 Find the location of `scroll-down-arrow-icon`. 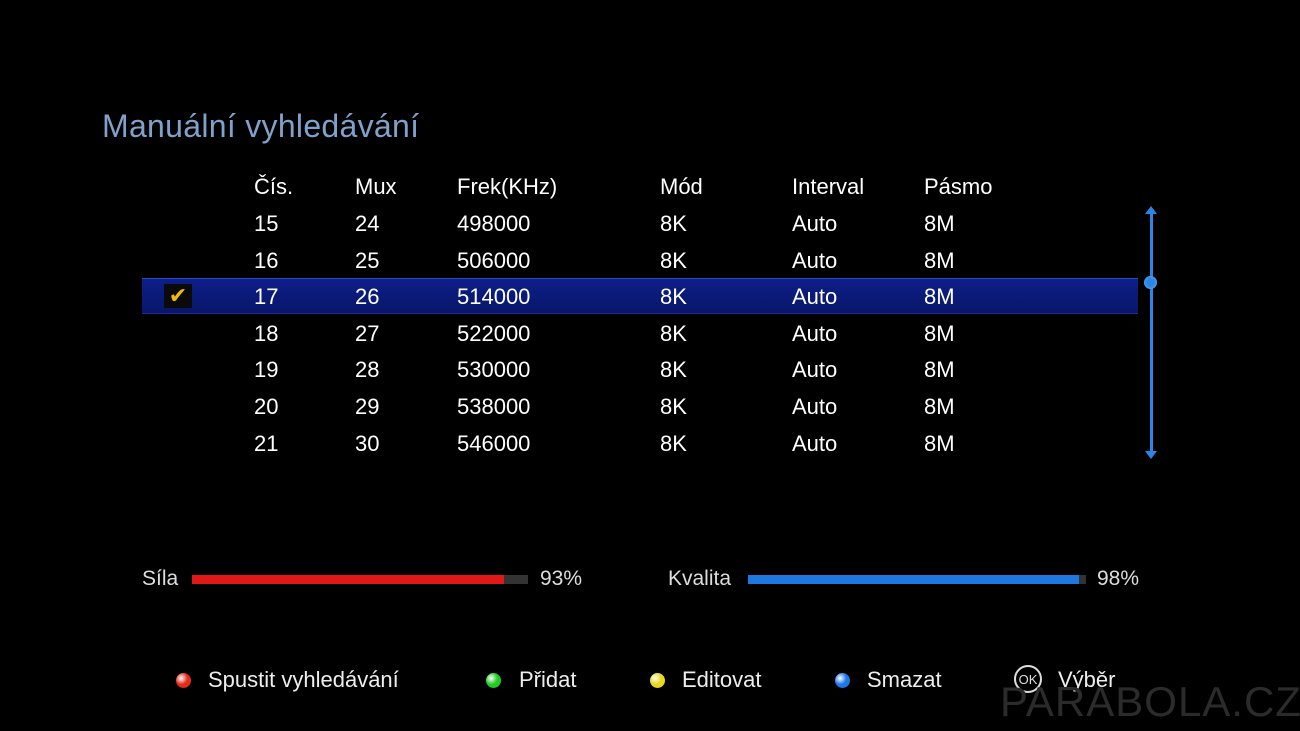

scroll-down-arrow-icon is located at coordinates (1151, 455).